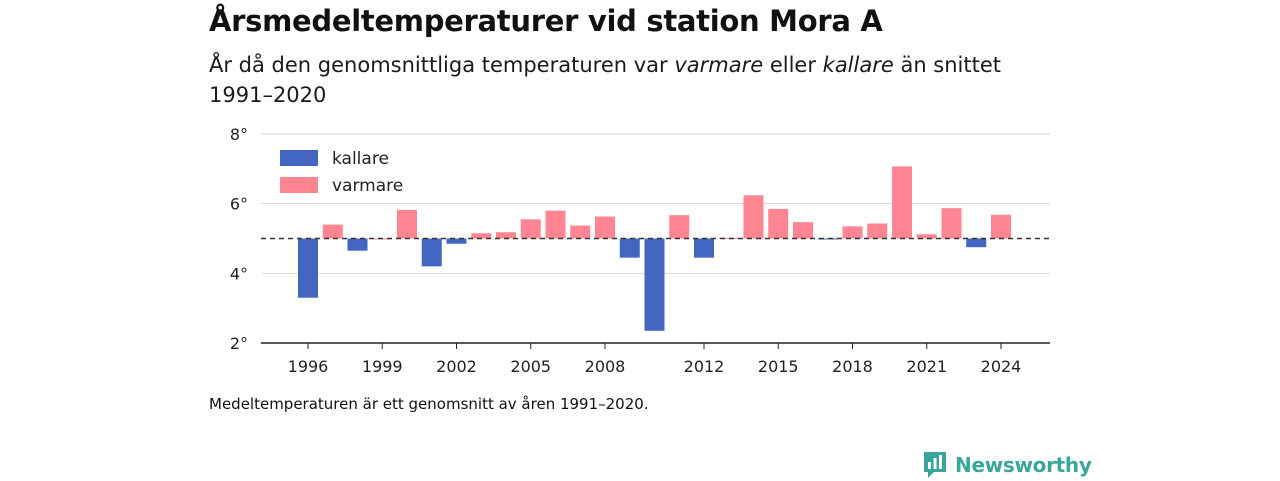 This screenshot has height=481, width=1280. Describe the element at coordinates (605, 366) in the screenshot. I see `x-tick-label: 2008` at that location.